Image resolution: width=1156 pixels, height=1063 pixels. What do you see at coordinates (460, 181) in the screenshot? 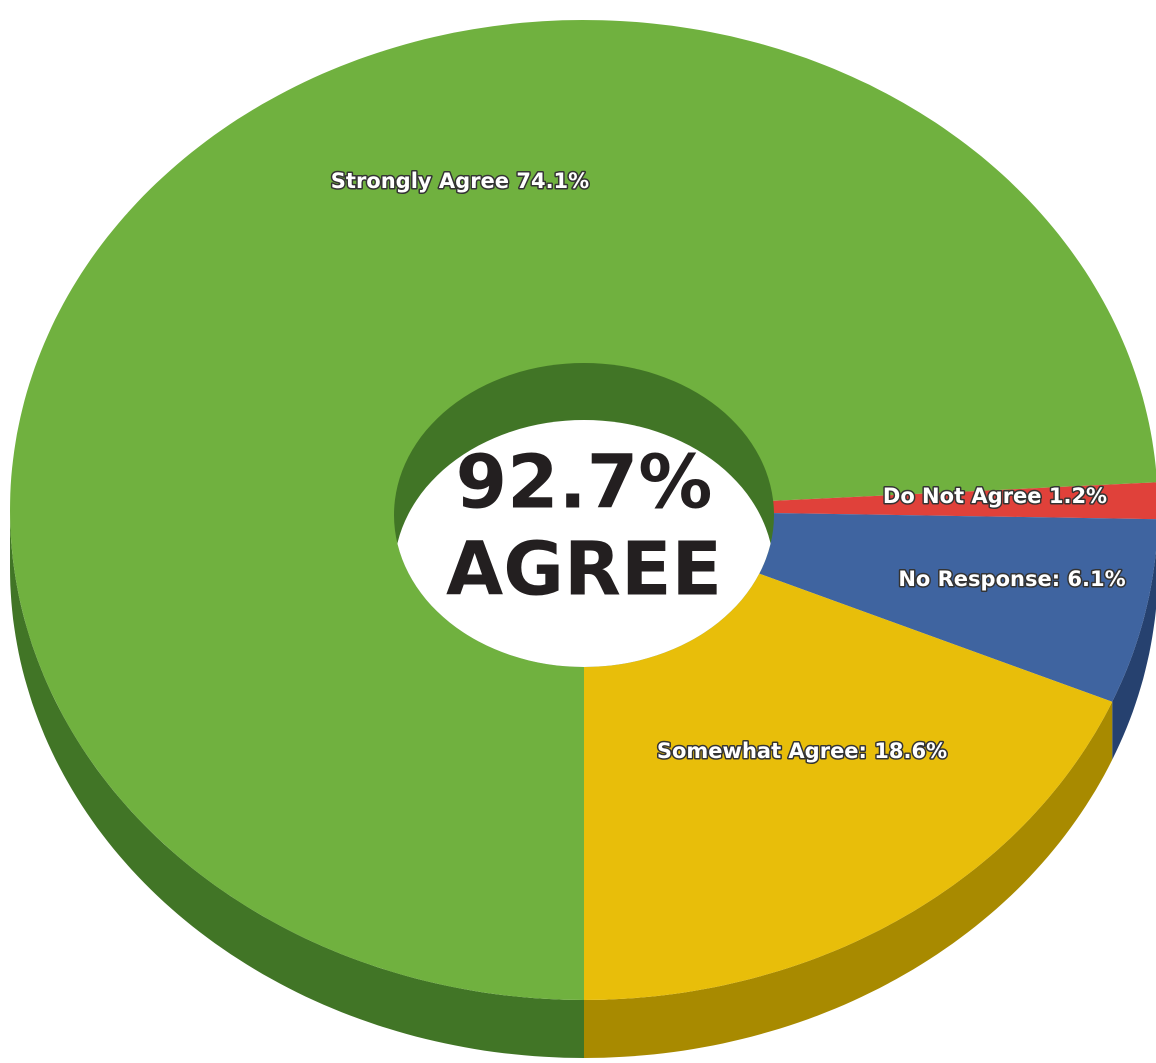
I see `slice-label: Strongly Agree 74.1%` at bounding box center [460, 181].